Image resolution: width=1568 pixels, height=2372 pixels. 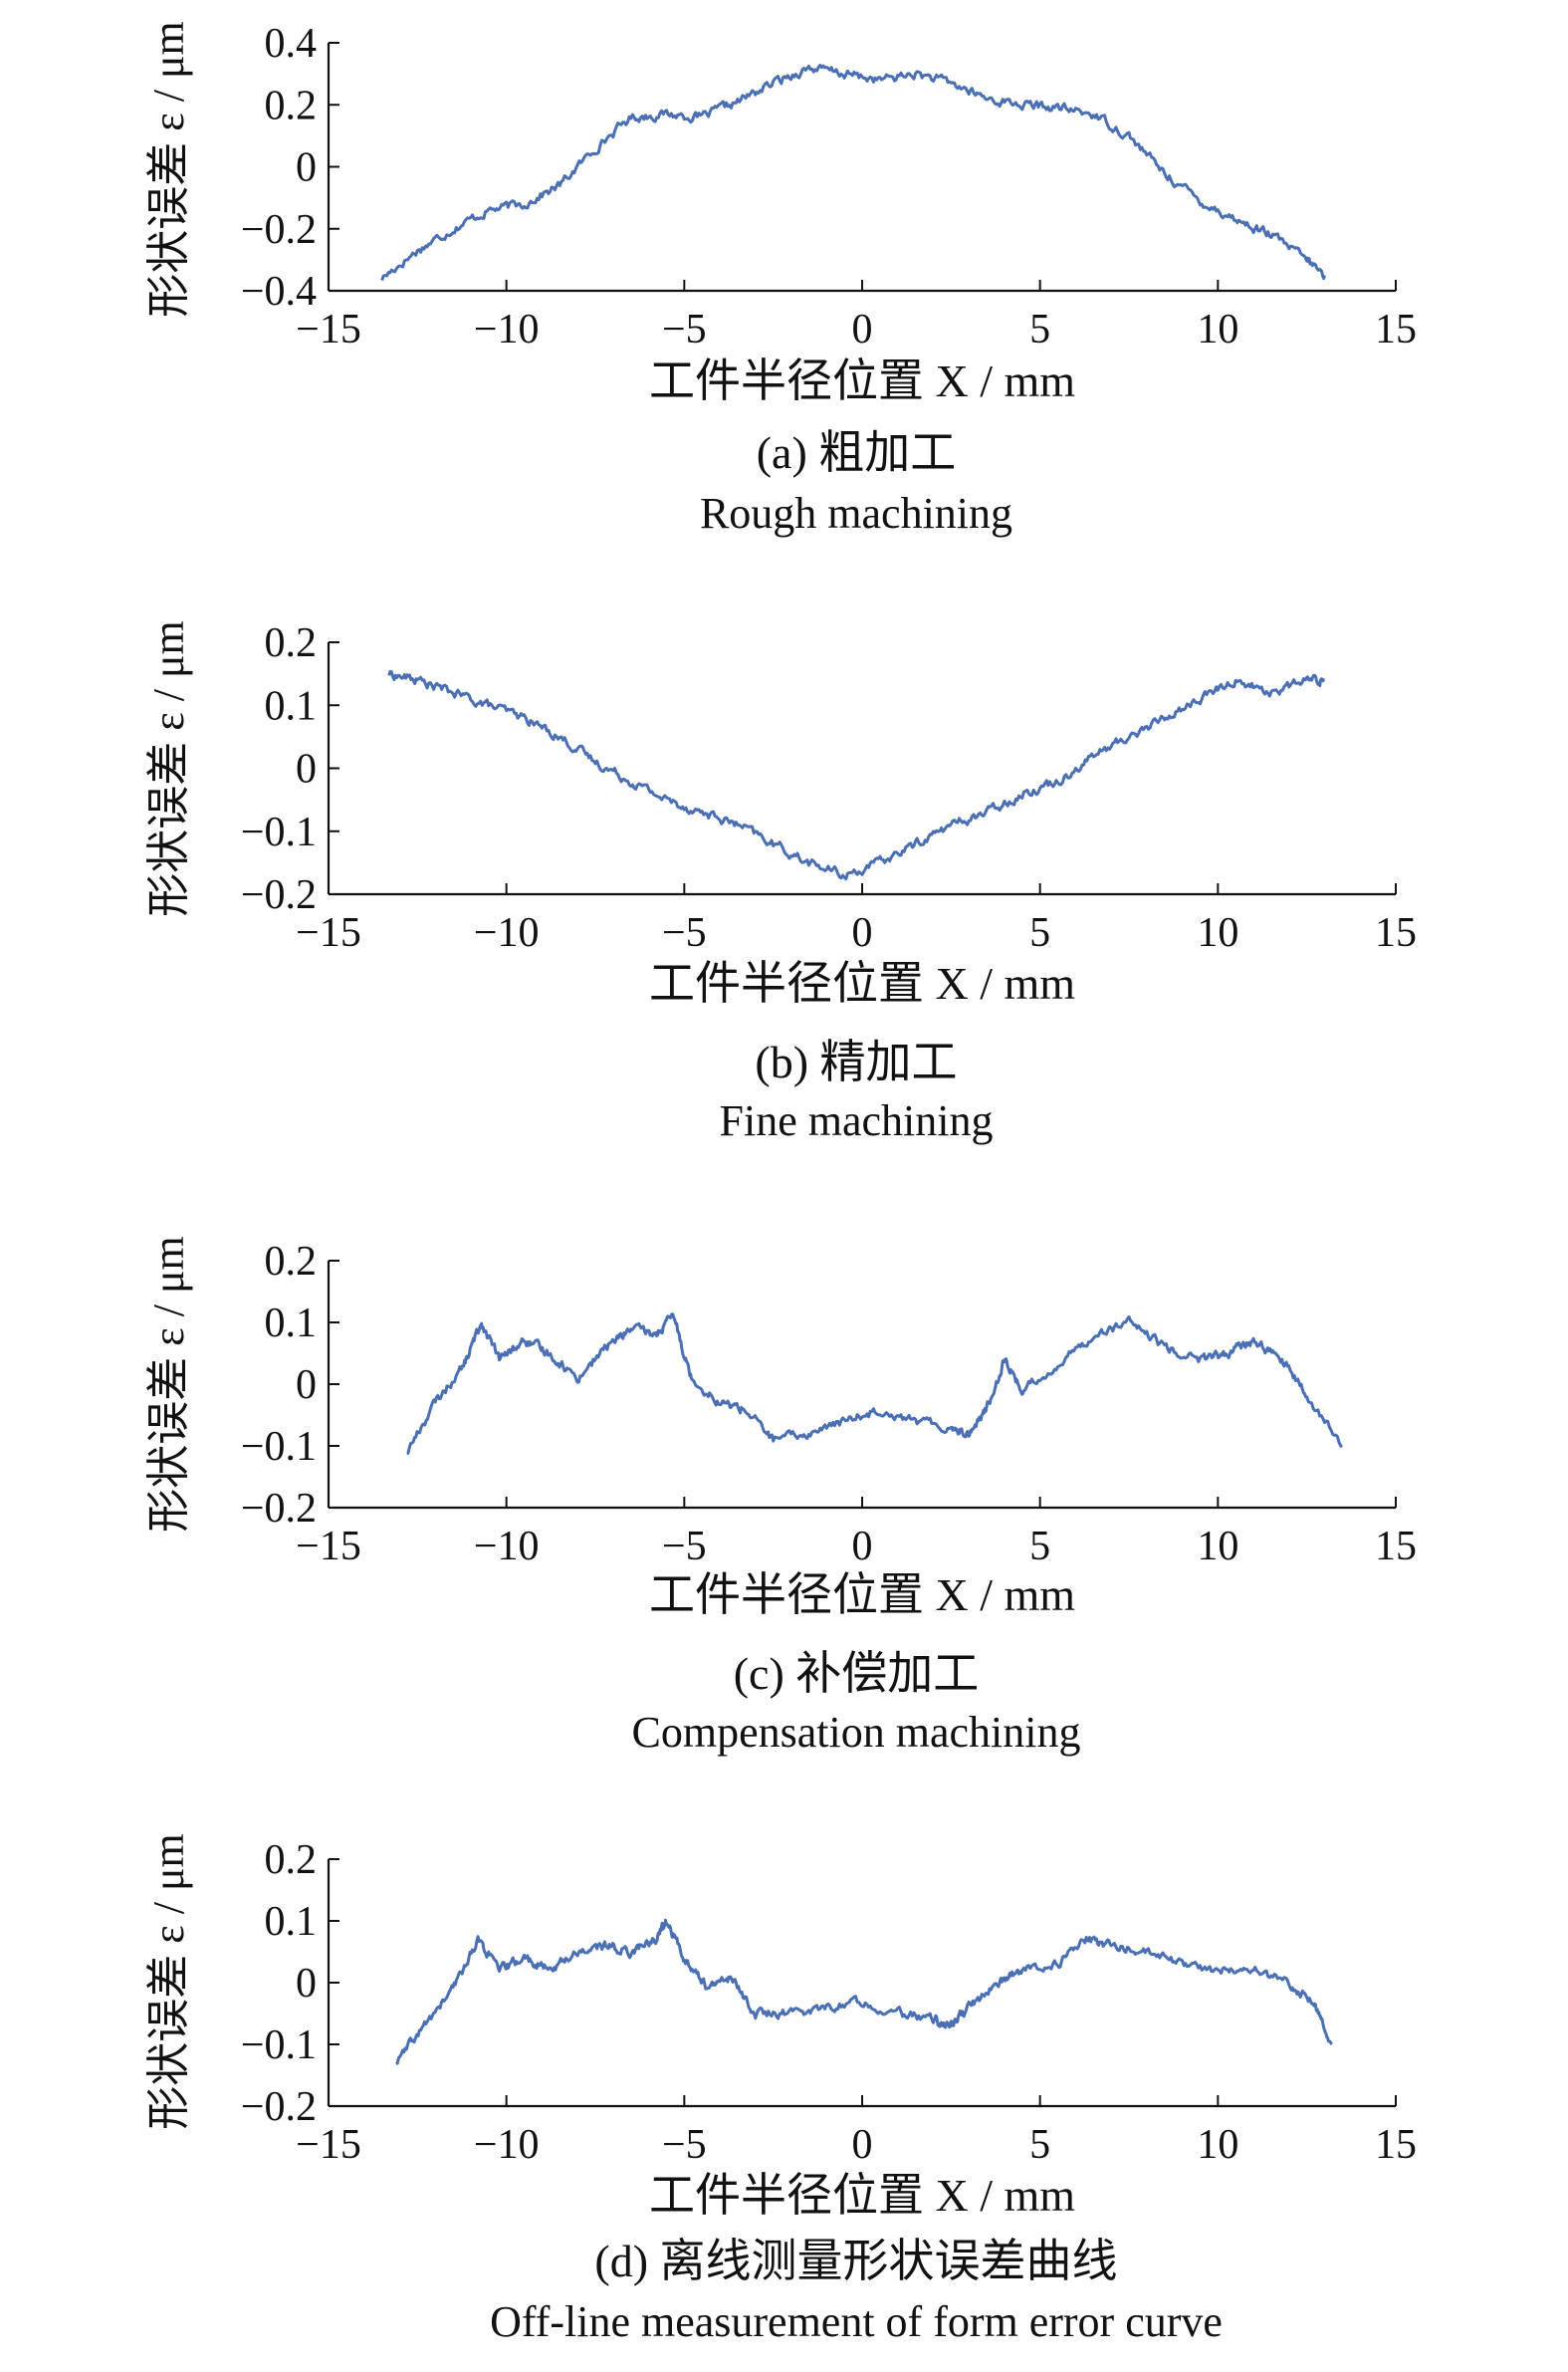 I want to click on panel-caption-en: Rough machining, so click(x=856, y=513).